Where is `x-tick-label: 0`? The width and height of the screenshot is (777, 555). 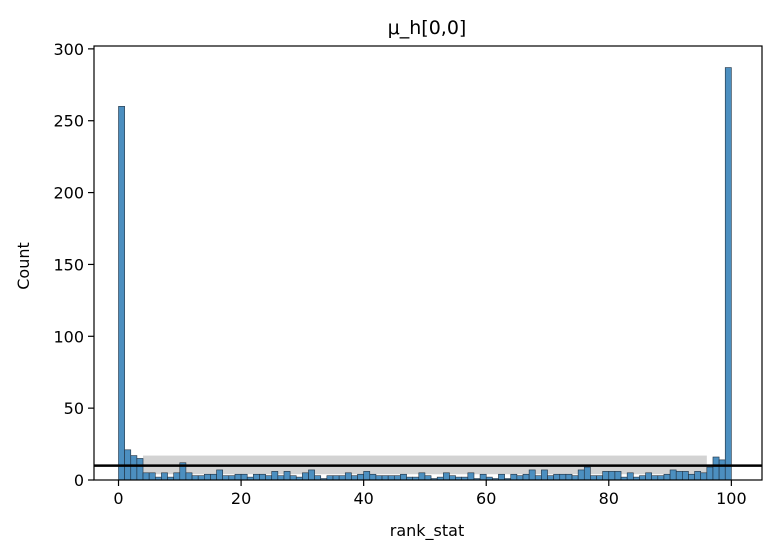 x-tick-label: 0 is located at coordinates (118, 498).